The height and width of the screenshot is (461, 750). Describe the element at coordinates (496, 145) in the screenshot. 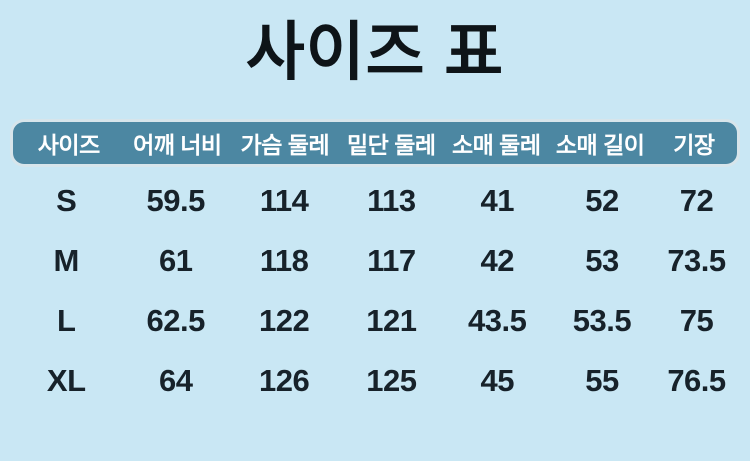

I see `column-header-sleeve-circumference: 소매 둘레` at that location.